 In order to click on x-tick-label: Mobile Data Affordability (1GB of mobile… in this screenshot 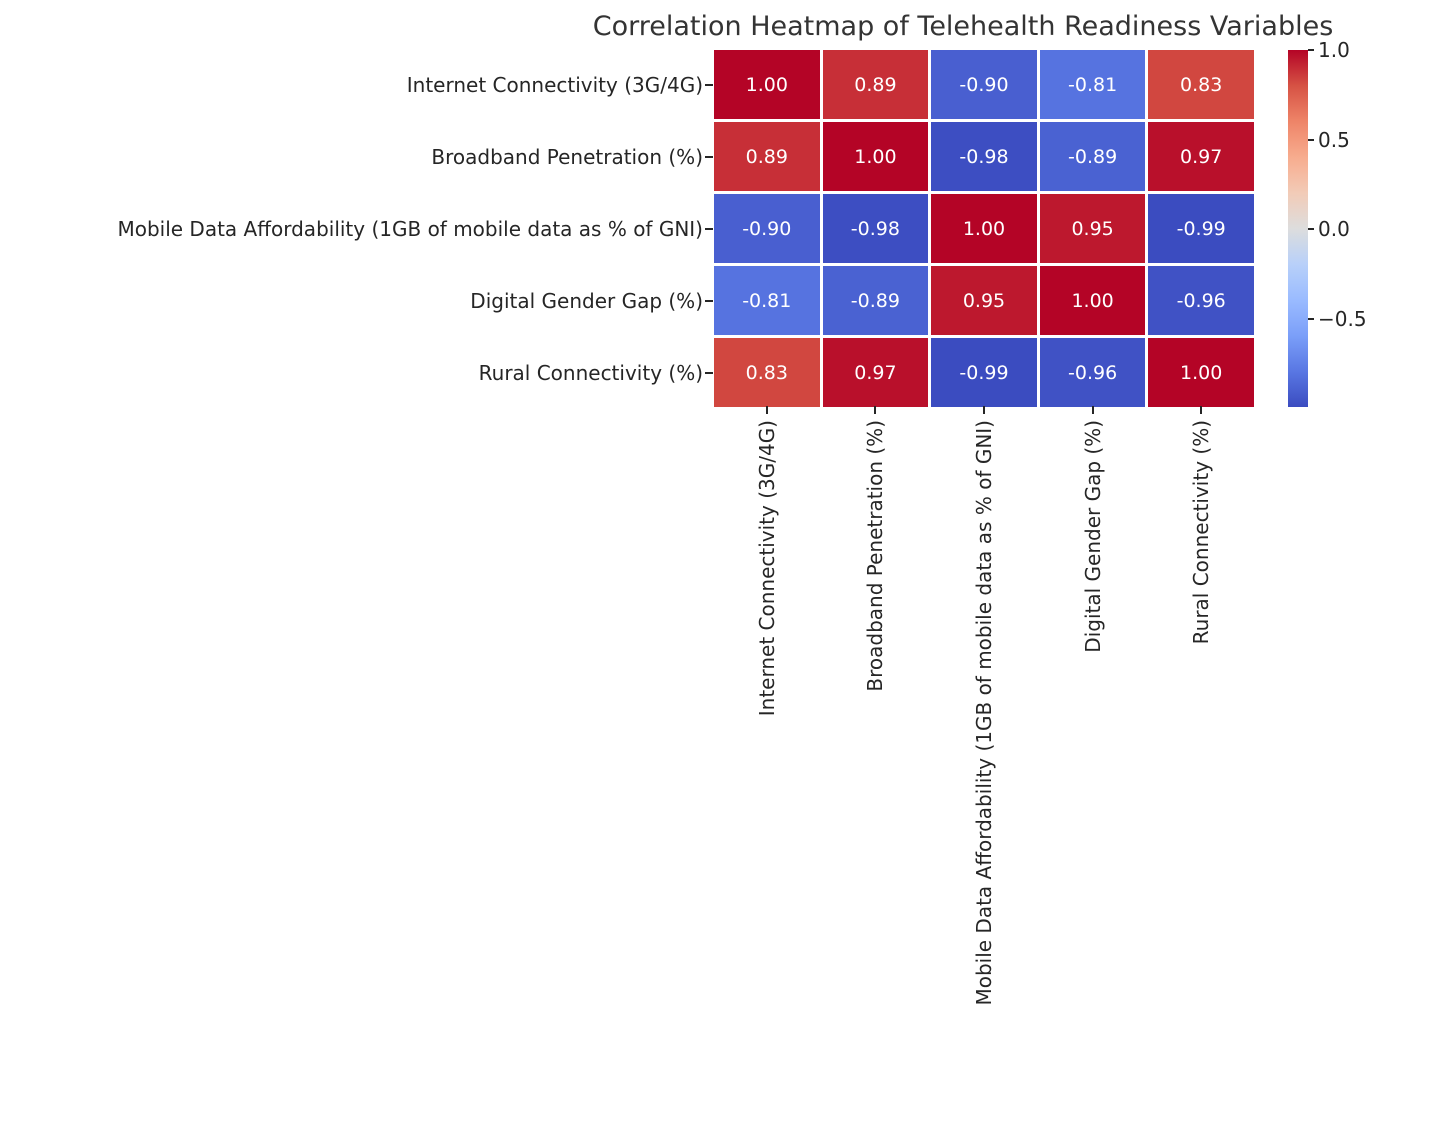, I will do `click(984, 713)`.